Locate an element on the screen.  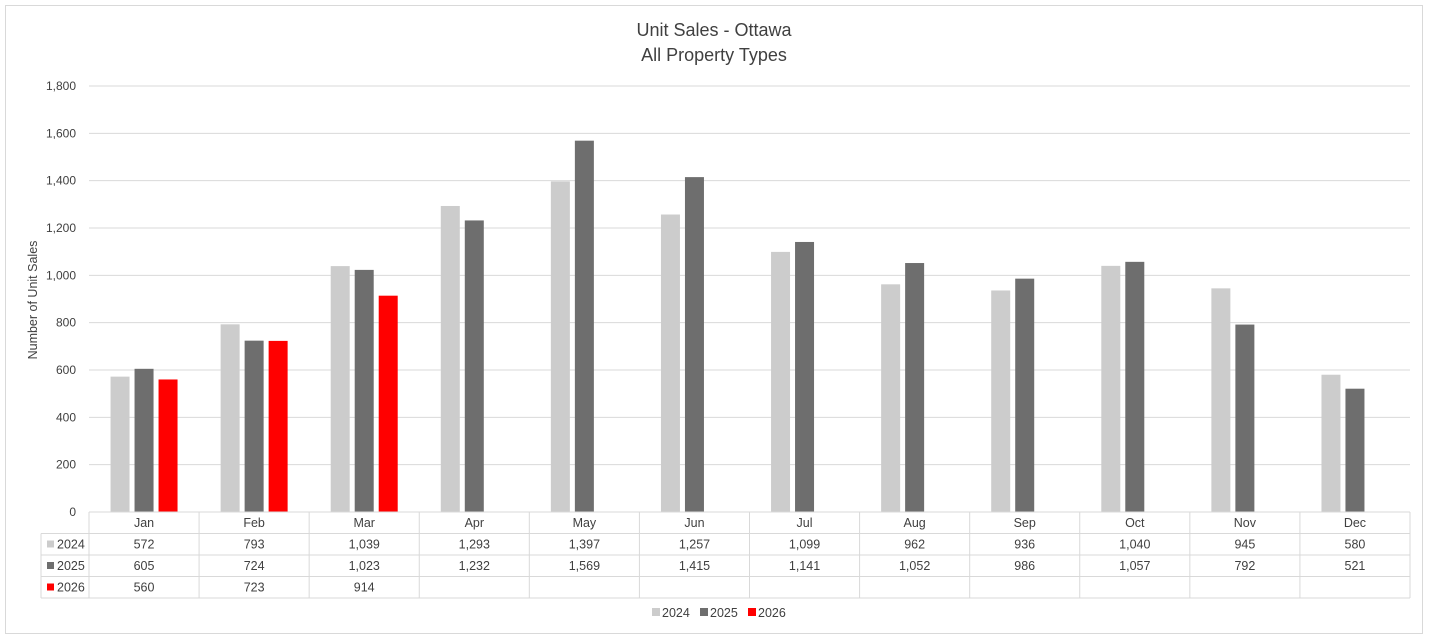
bar-2024-oct is located at coordinates (1111, 388).